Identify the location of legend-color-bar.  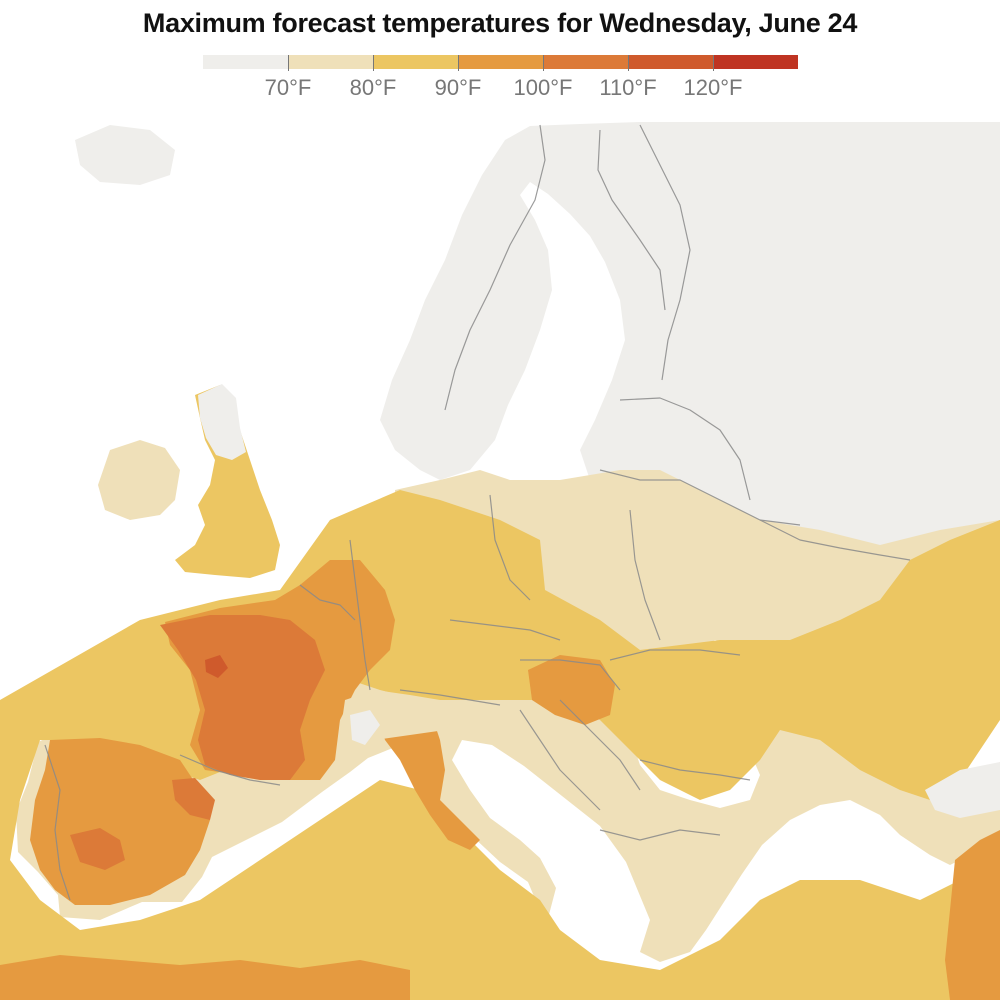
(500, 62).